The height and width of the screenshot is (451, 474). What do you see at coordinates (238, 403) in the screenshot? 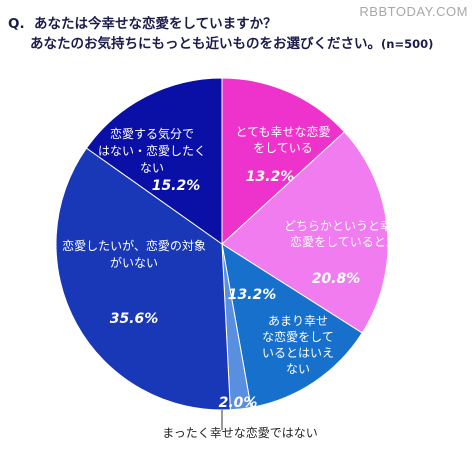
I see `slice-value-4: 2.0%` at bounding box center [238, 403].